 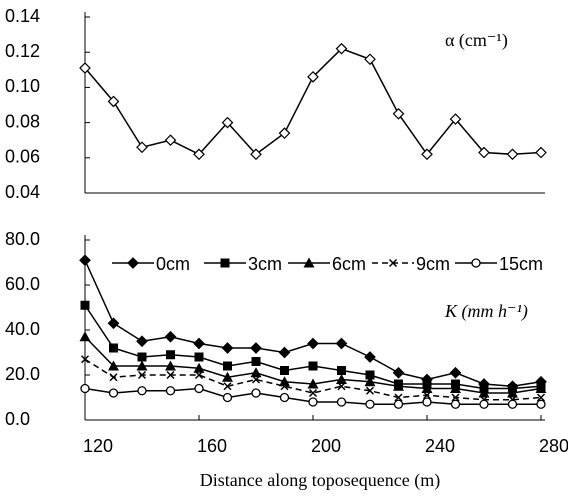 What do you see at coordinates (486, 311) in the screenshot?
I see `annotation: K (mm h⁻¹)` at bounding box center [486, 311].